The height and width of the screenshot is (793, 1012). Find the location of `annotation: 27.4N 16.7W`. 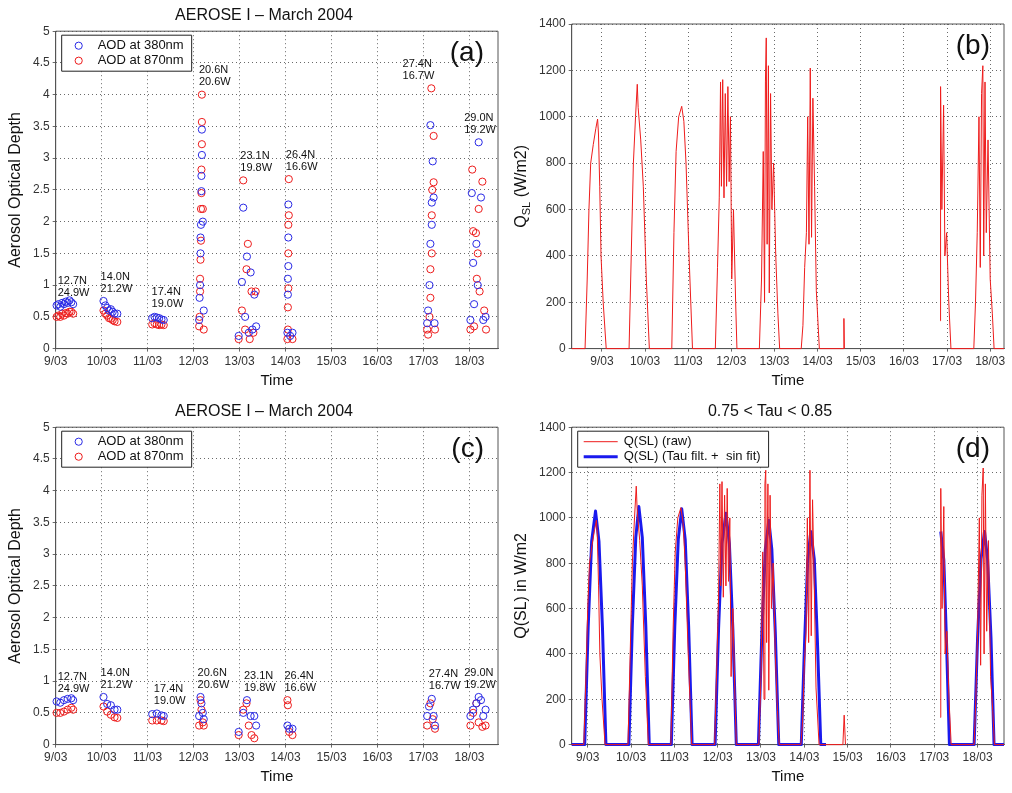

annotation: 27.4N 16.7W is located at coordinates (418, 68).